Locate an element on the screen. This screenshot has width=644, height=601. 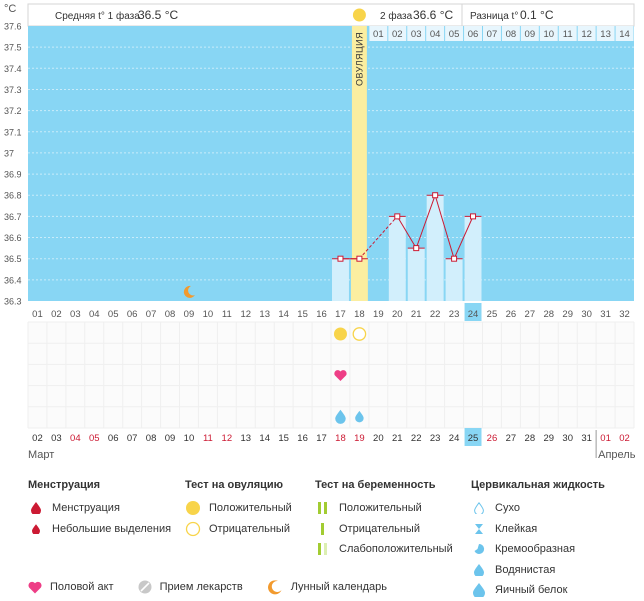
legend-item-intercourse: Половой акт is located at coordinates (71, 587).